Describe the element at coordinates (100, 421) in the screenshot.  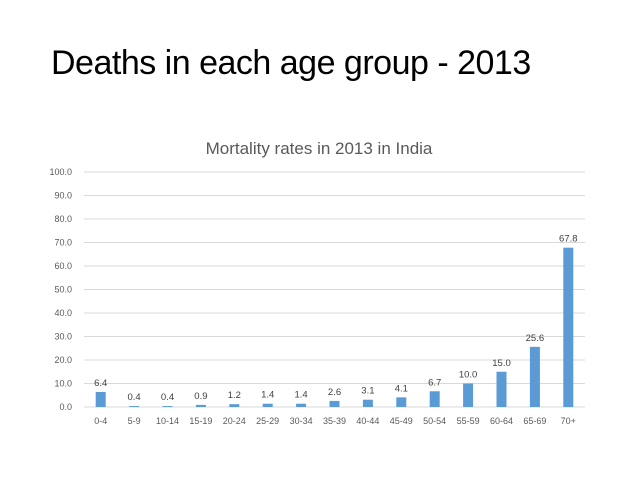
I see `x-tick-label: 0-4` at that location.